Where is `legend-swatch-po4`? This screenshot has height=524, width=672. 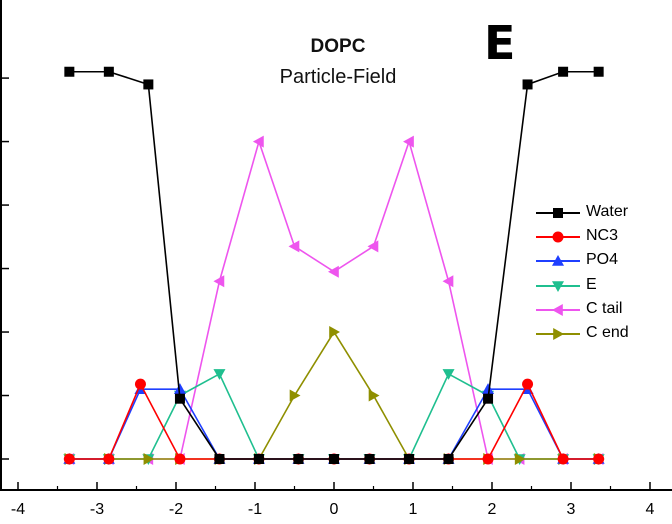 legend-swatch-po4 is located at coordinates (558, 261).